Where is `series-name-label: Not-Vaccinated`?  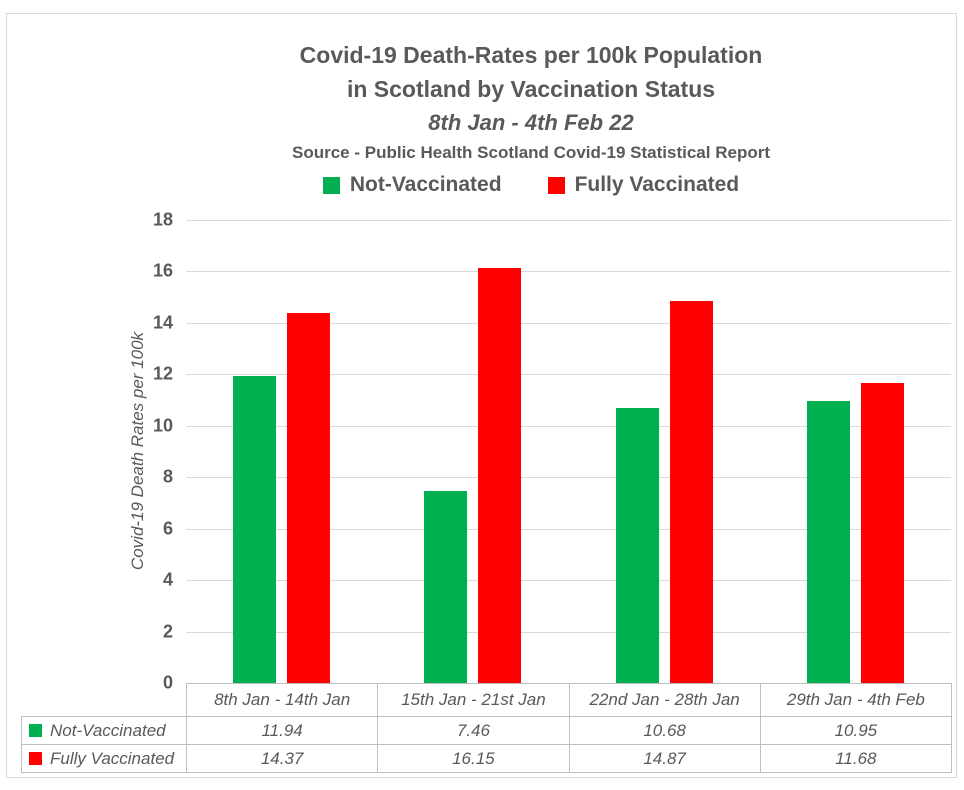 series-name-label: Not-Vaccinated is located at coordinates (108, 730).